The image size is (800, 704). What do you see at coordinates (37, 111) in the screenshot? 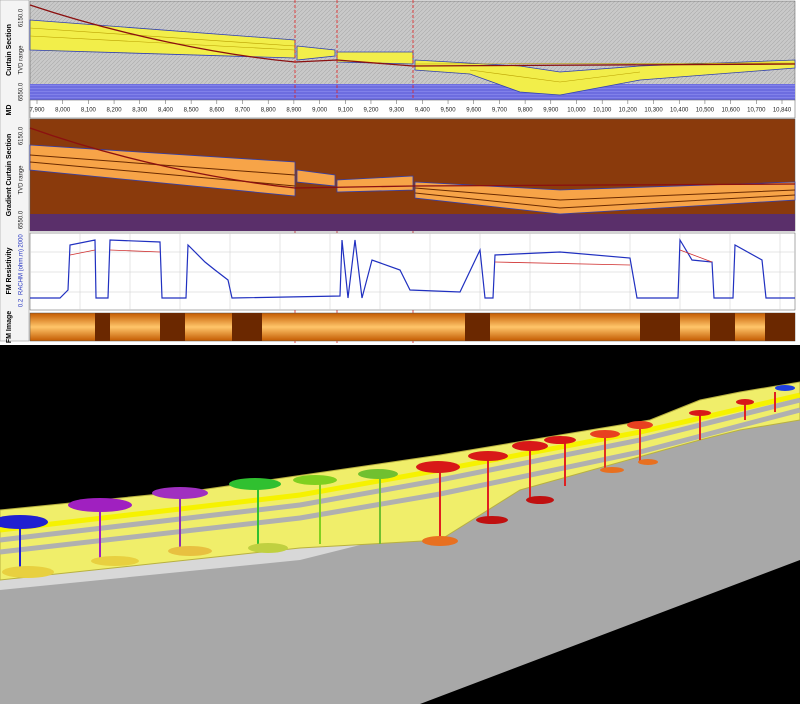
I see `md-tick-label: 7,900` at bounding box center [37, 111].